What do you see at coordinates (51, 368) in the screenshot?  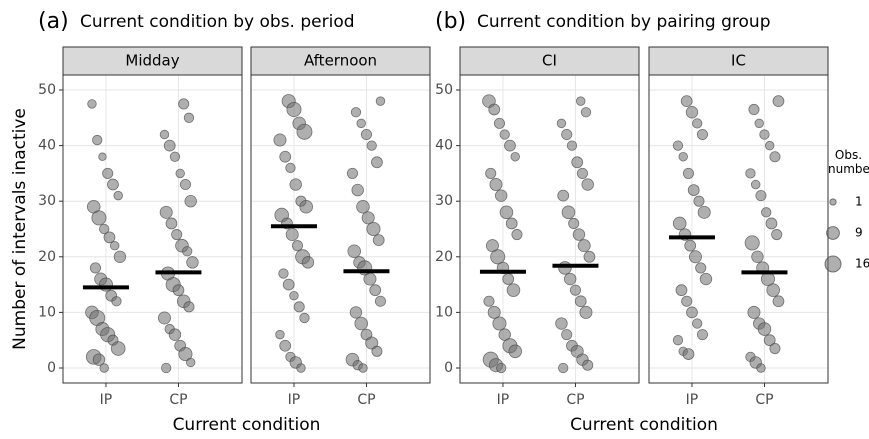 I see `y-tick-label: 0` at bounding box center [51, 368].